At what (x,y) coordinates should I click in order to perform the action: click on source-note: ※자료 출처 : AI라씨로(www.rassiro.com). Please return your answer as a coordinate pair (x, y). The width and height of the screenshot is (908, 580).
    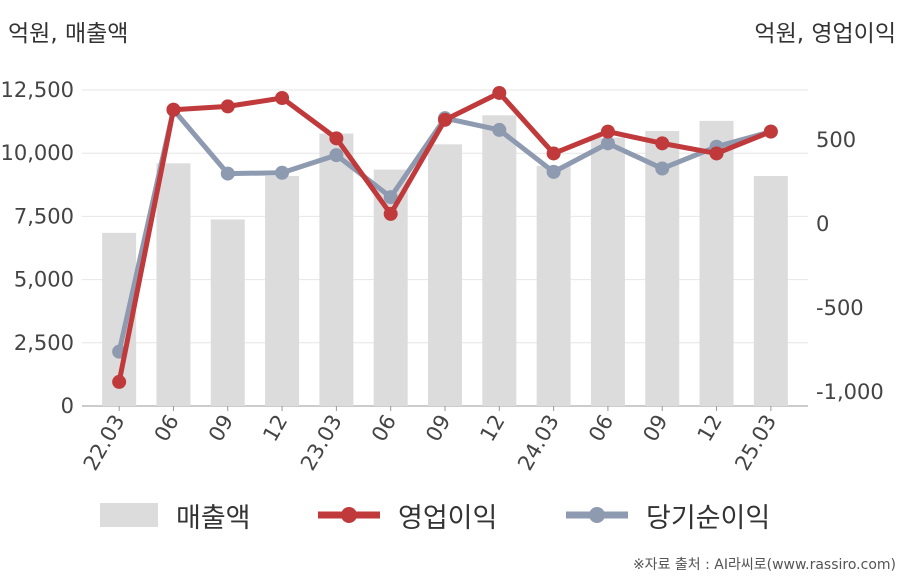
    Looking at the image, I should click on (764, 565).